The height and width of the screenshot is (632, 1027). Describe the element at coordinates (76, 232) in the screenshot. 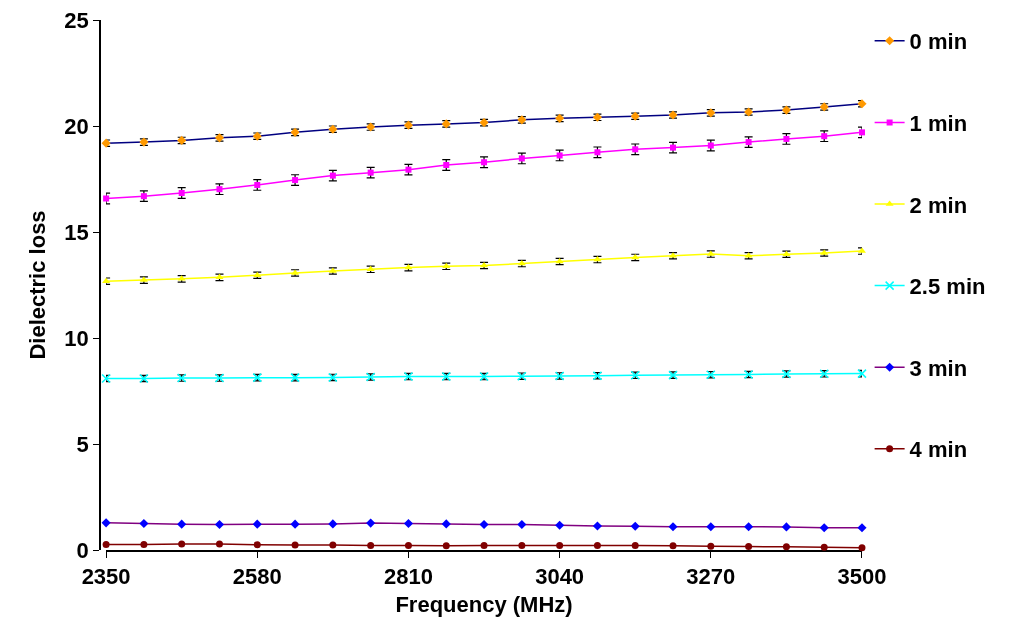

I see `y-tick-label: 15` at that location.